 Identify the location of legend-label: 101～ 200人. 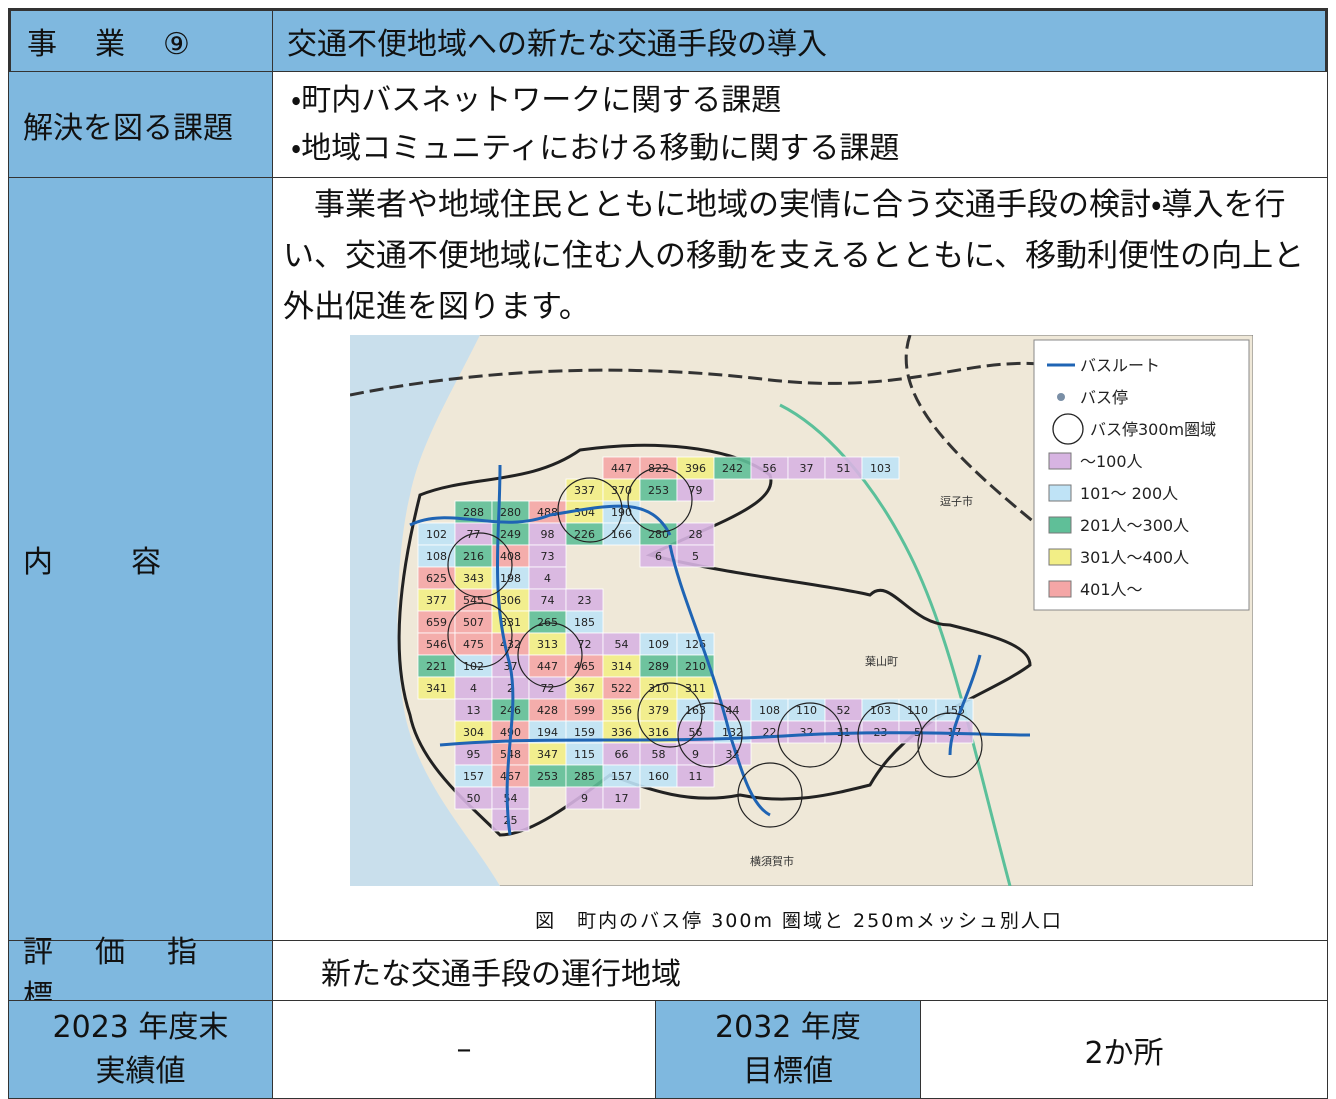
(1129, 493).